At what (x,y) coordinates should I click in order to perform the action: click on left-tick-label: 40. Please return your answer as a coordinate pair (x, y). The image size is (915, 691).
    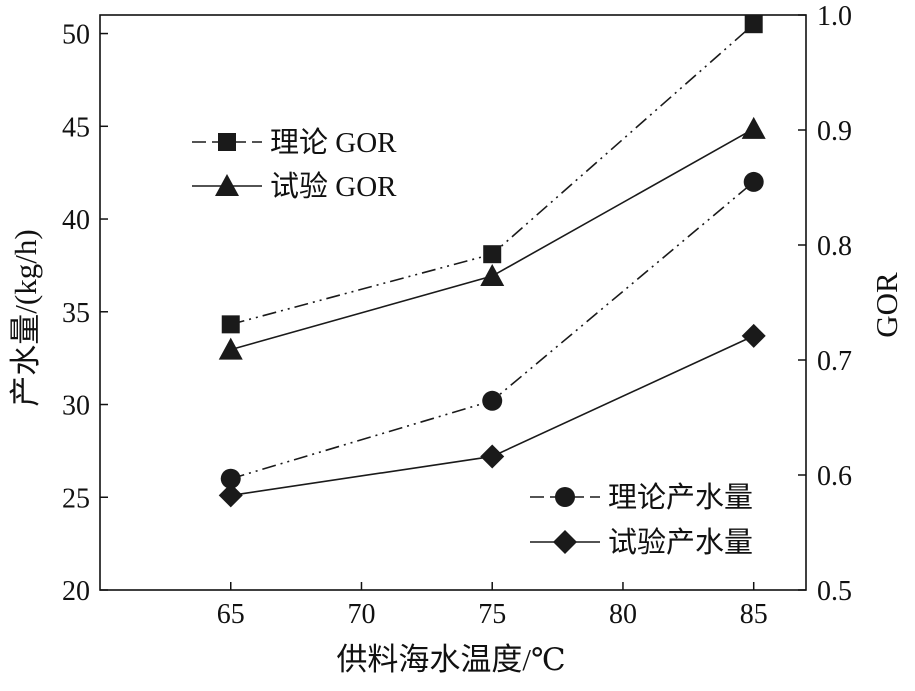
    Looking at the image, I should click on (76, 220).